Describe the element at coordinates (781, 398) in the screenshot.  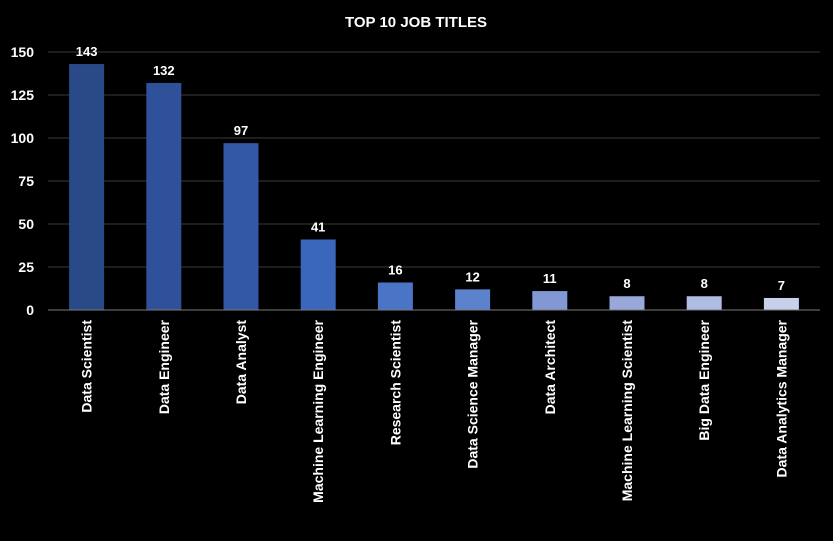
I see `x-category-label: Data Analytics Manager` at that location.